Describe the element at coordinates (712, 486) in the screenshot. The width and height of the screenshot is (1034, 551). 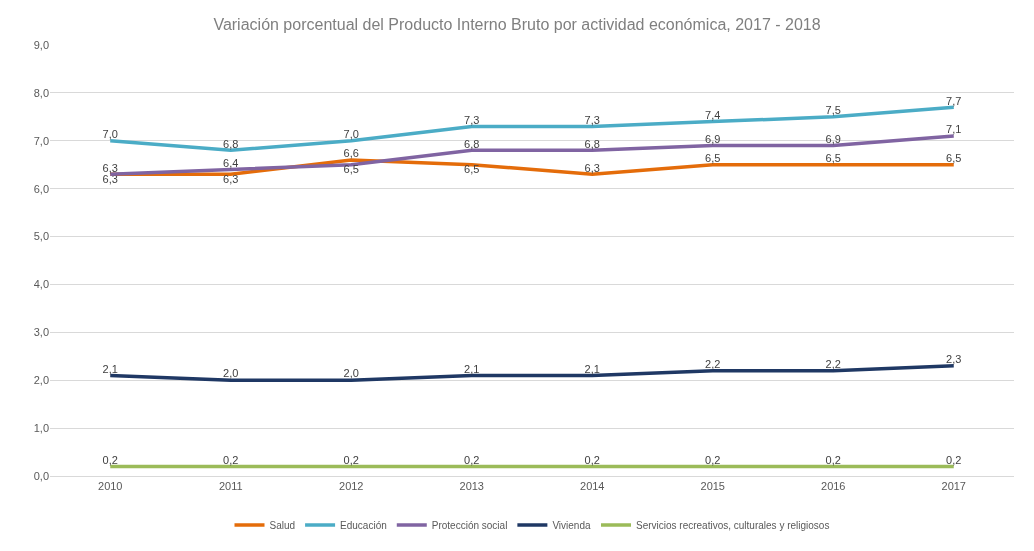
I see `x-tick-label: 2015` at that location.